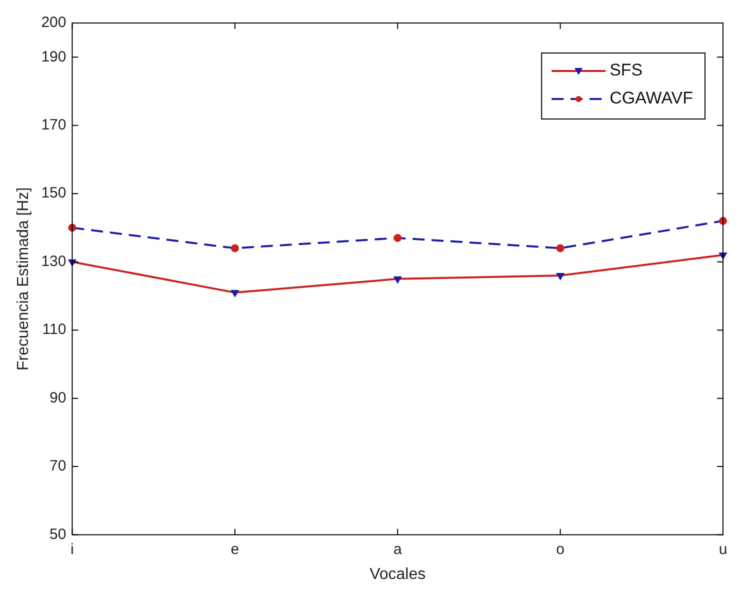 This screenshot has height=592, width=743. What do you see at coordinates (723, 549) in the screenshot?
I see `x-tick-label: u` at bounding box center [723, 549].